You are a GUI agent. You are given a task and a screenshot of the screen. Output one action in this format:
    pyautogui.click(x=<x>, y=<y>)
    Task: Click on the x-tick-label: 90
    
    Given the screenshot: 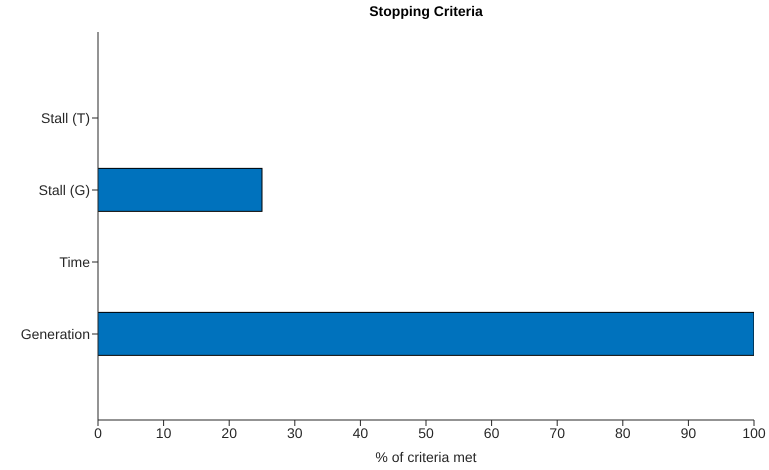 What is the action you would take?
    pyautogui.click(x=688, y=432)
    